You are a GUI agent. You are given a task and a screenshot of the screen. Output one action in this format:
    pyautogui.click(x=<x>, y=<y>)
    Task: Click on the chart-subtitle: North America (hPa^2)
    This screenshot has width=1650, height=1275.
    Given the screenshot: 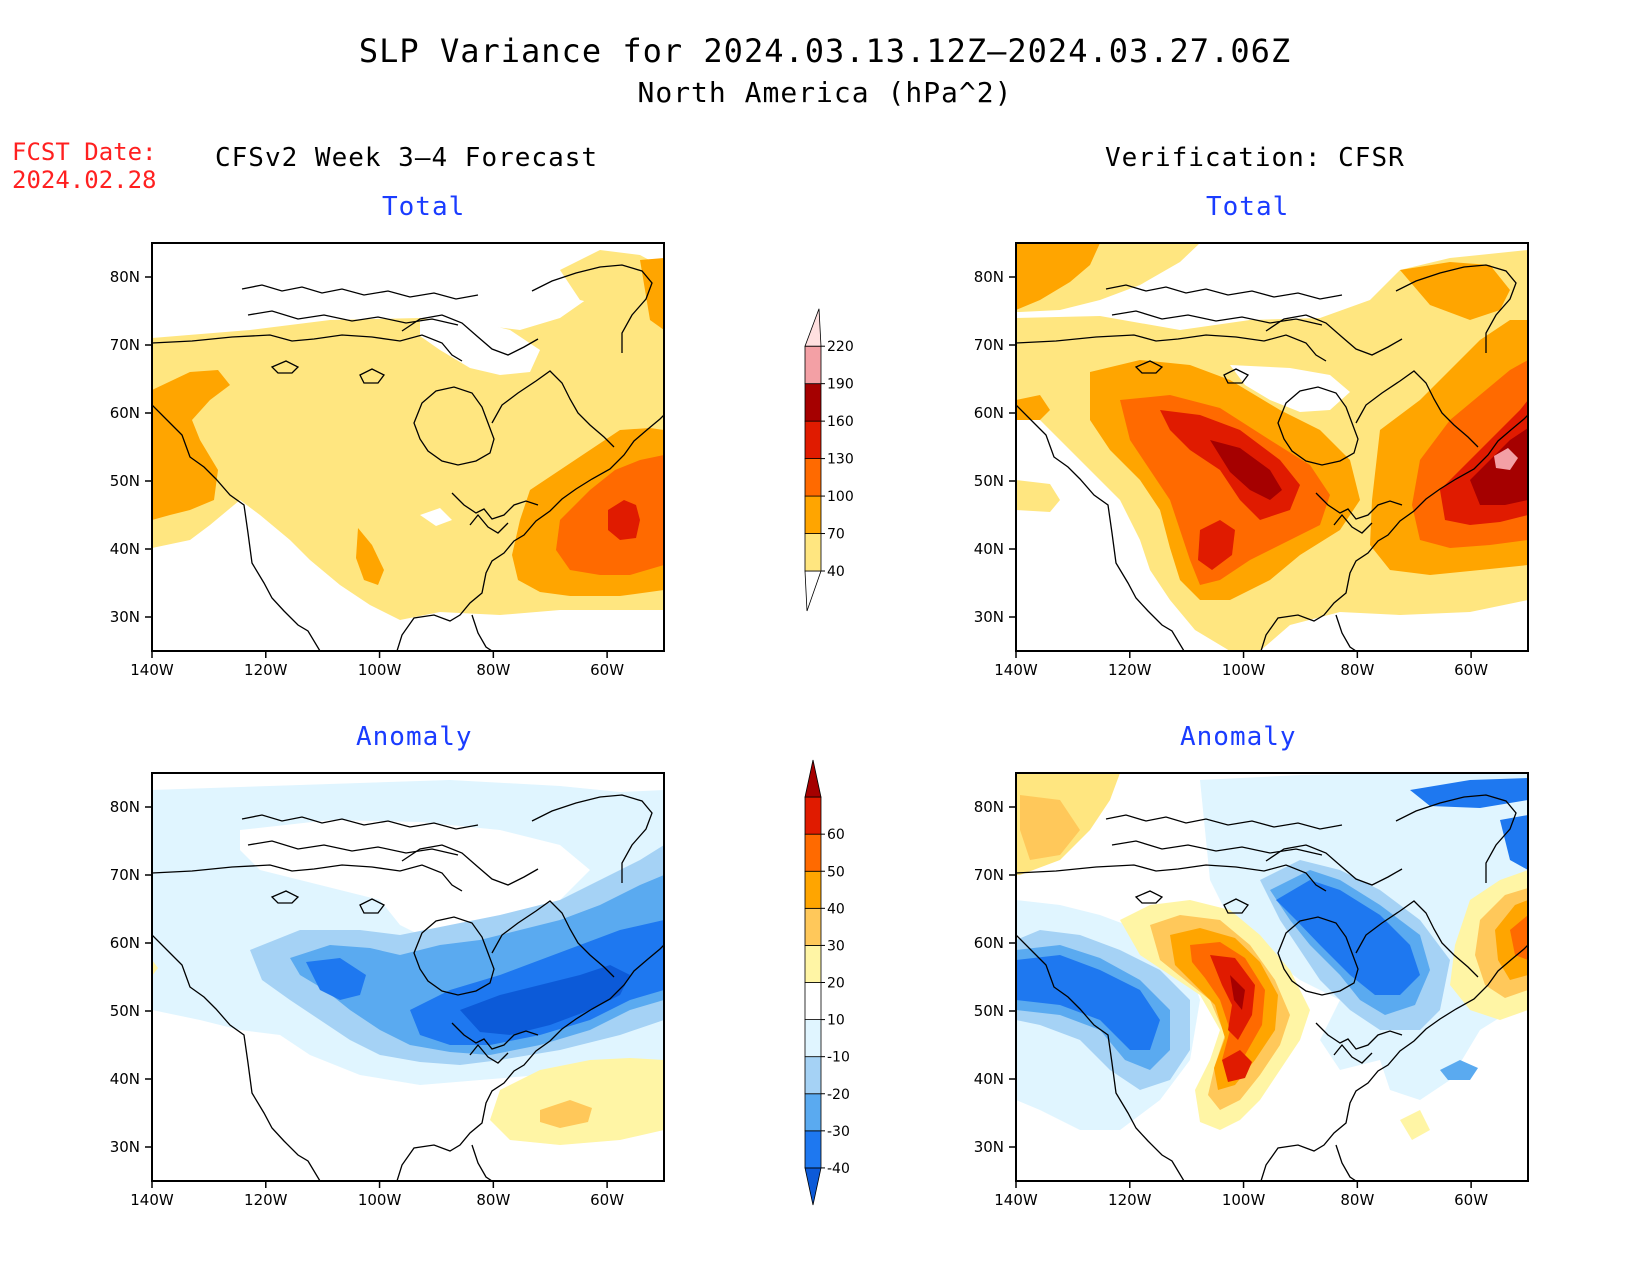 What is the action you would take?
    pyautogui.click(x=825, y=92)
    